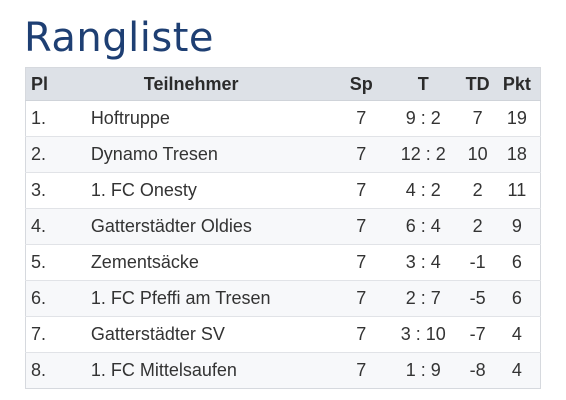 This screenshot has height=400, width=566. I want to click on cell-teilnehmer: 1. FC Onesty, so click(211, 190).